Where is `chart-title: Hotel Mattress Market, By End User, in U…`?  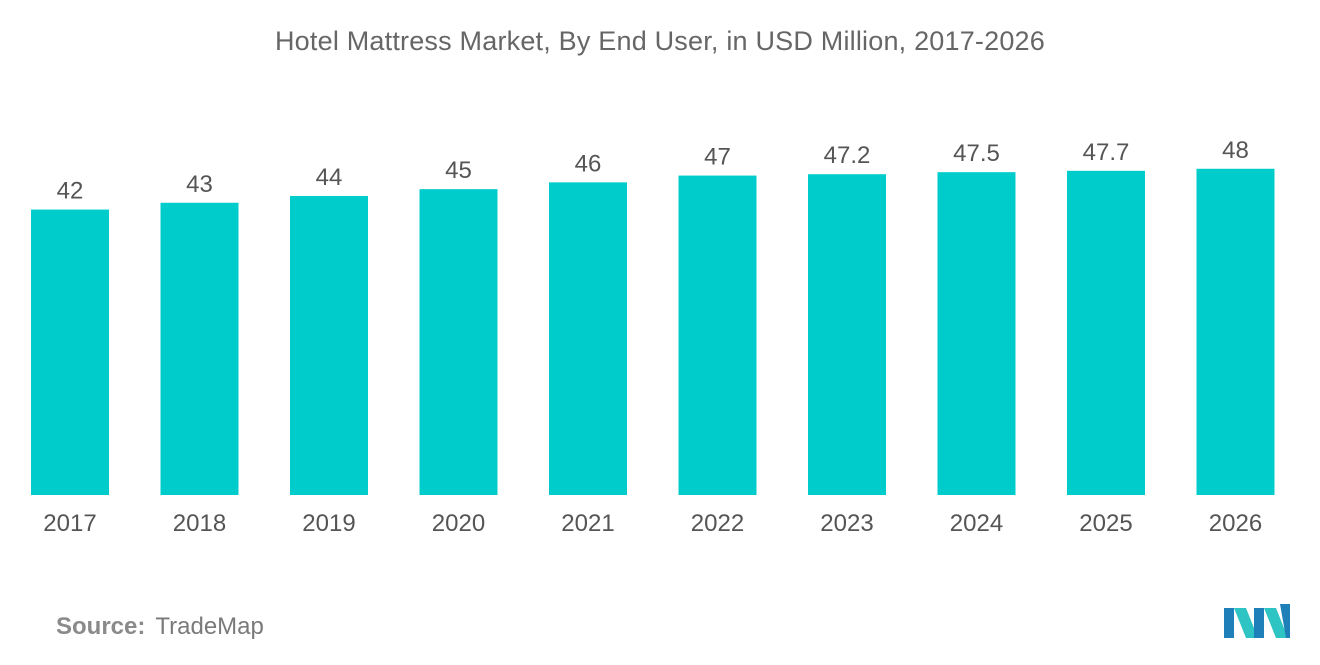
chart-title: Hotel Mattress Market, By End User, in U… is located at coordinates (659, 41).